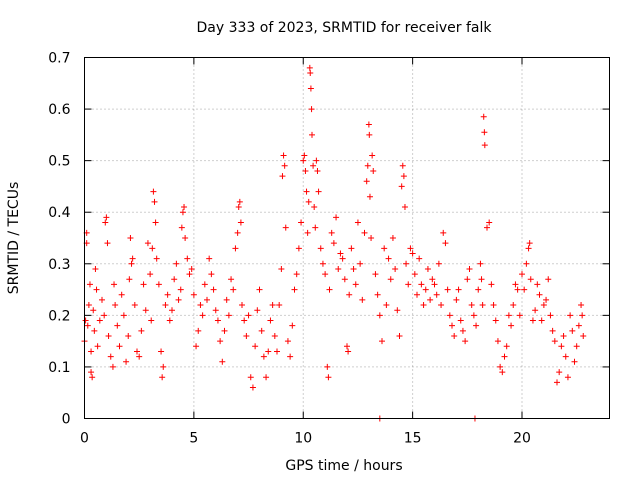 The height and width of the screenshot is (480, 640). What do you see at coordinates (59, 59) in the screenshot?
I see `y-tick-label: 0.7` at bounding box center [59, 59].